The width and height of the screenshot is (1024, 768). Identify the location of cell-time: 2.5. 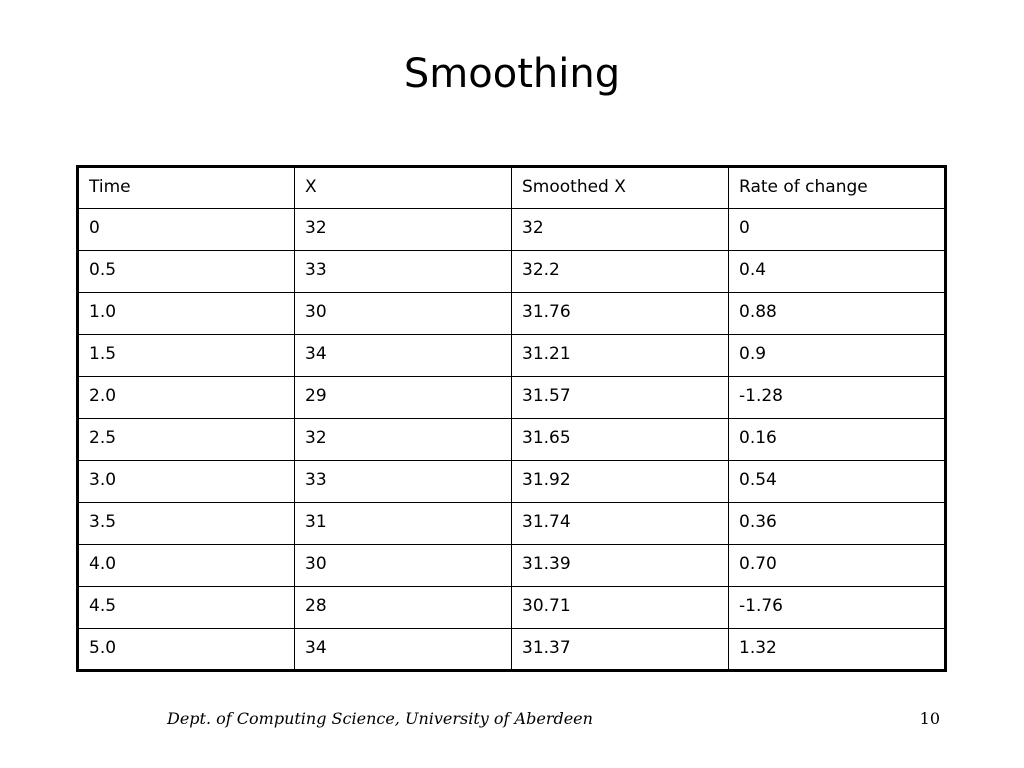
(186, 439).